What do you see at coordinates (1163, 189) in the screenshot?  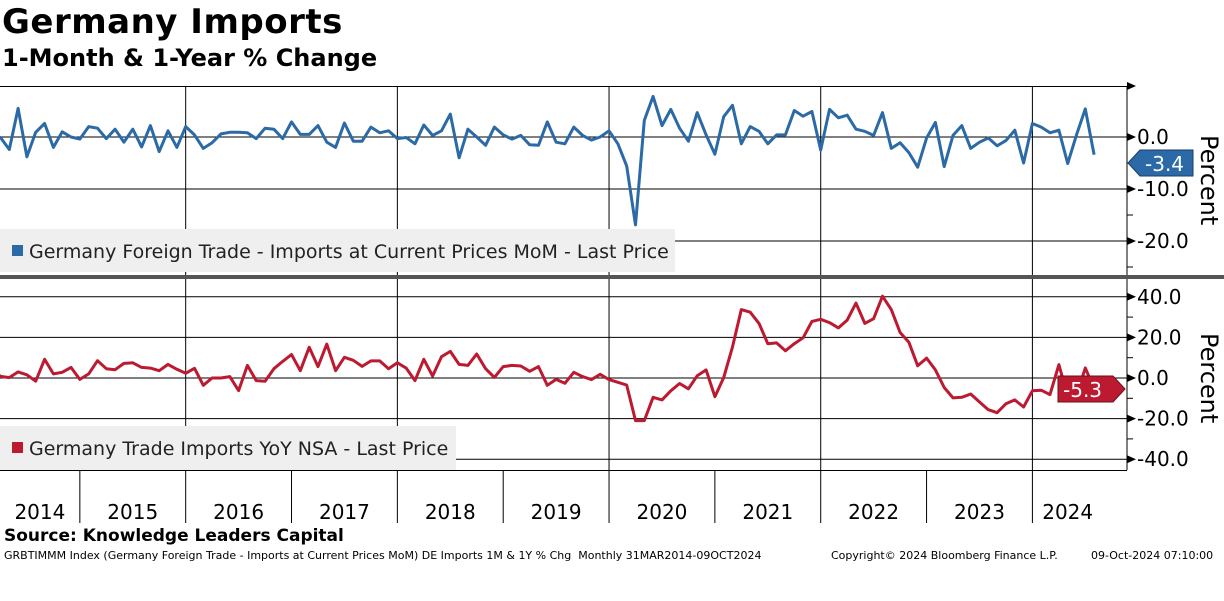 I see `y-tick-label: -10.0` at bounding box center [1163, 189].